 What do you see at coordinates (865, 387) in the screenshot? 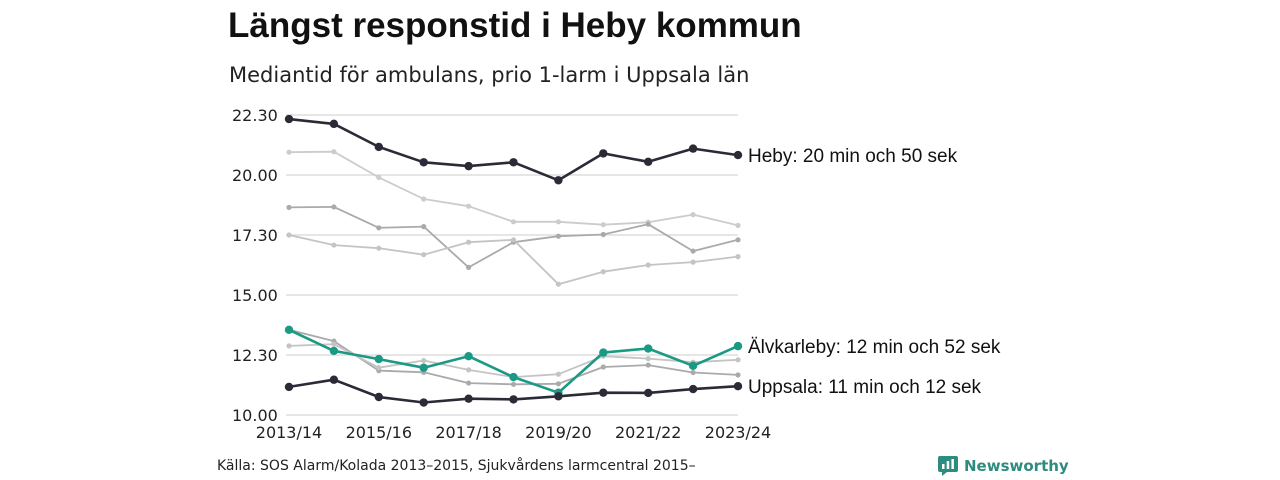
I see `series-end-label: Uppsala: 11 min och 12 sek` at bounding box center [865, 387].